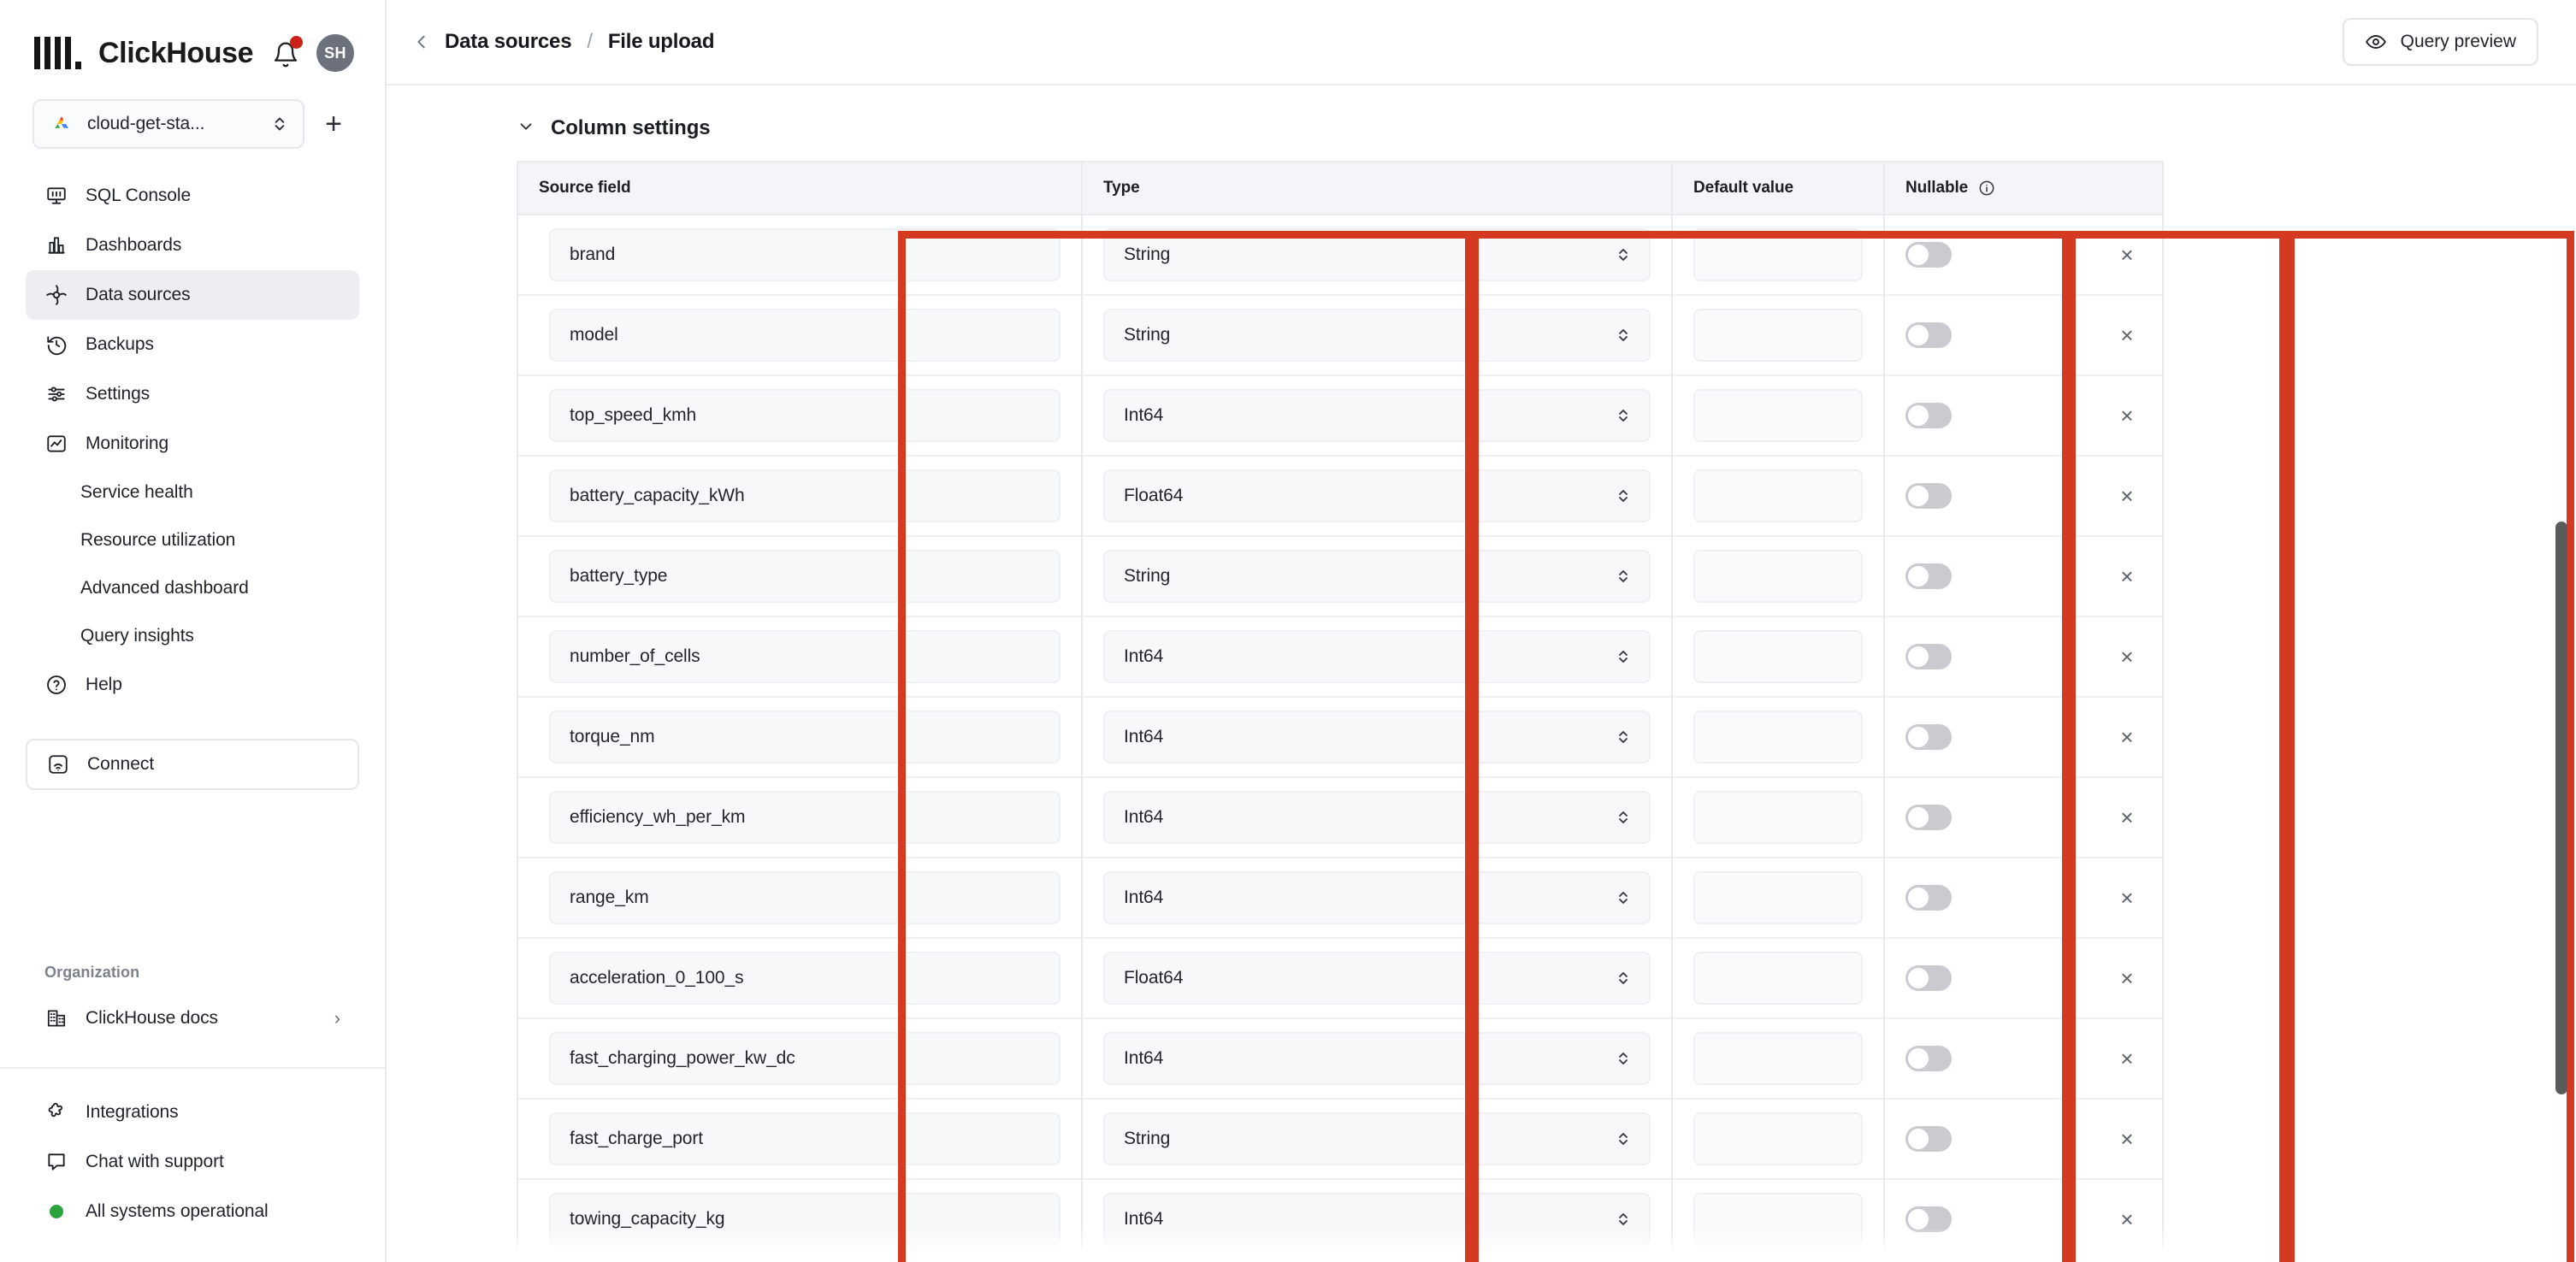 The width and height of the screenshot is (2576, 1262). What do you see at coordinates (1154, 496) in the screenshot?
I see `type-value: Float64` at bounding box center [1154, 496].